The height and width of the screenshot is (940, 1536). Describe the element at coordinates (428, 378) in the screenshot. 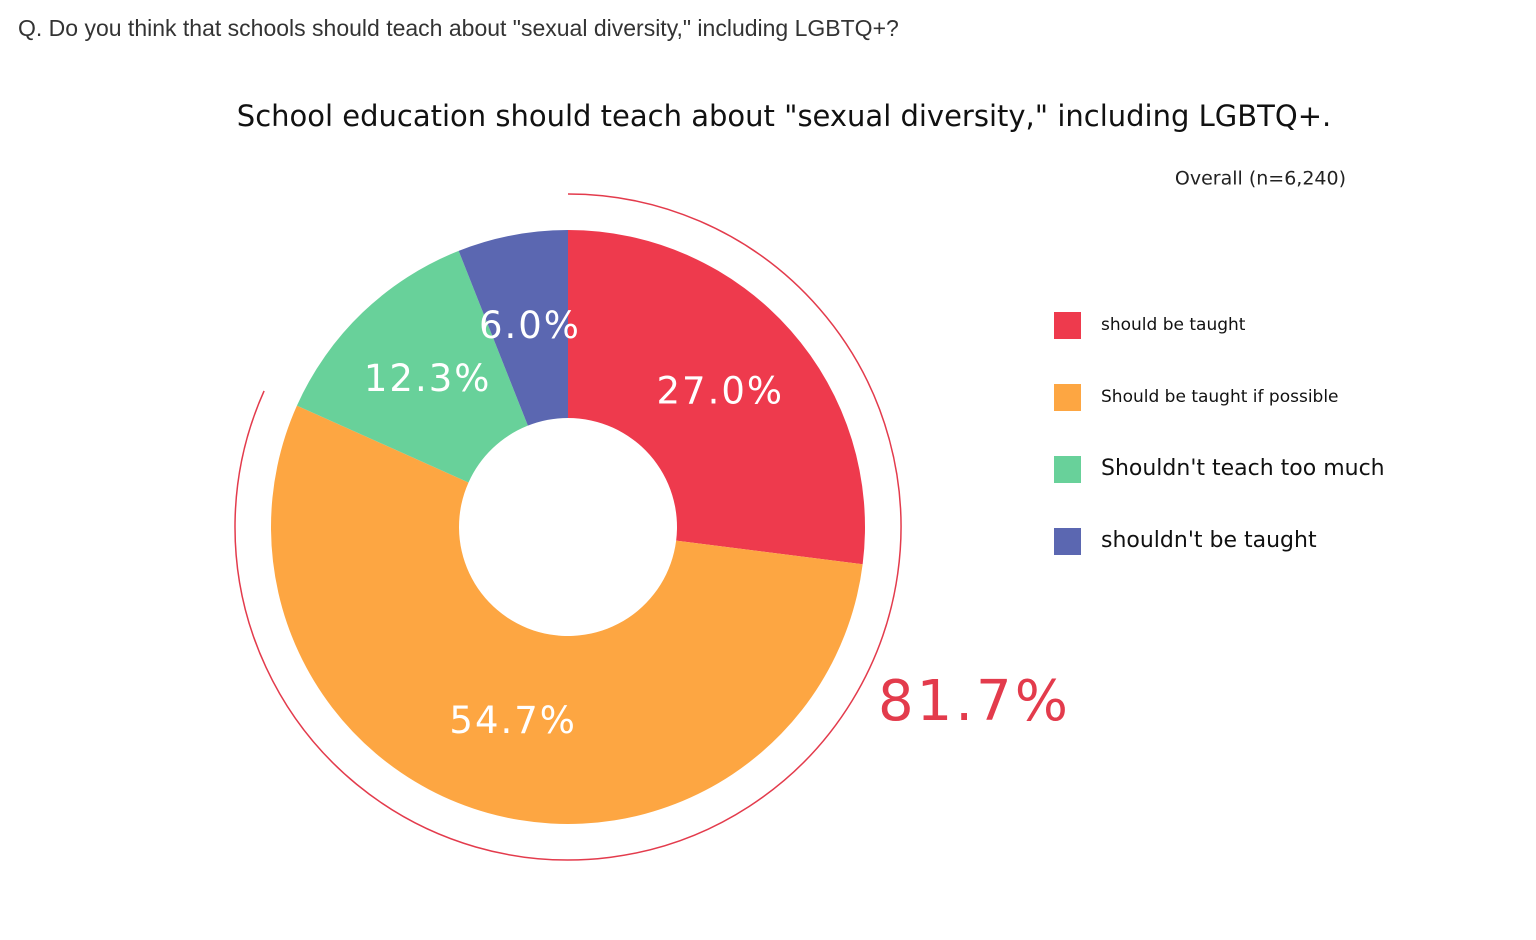

I see `value-label: 12.3%` at that location.